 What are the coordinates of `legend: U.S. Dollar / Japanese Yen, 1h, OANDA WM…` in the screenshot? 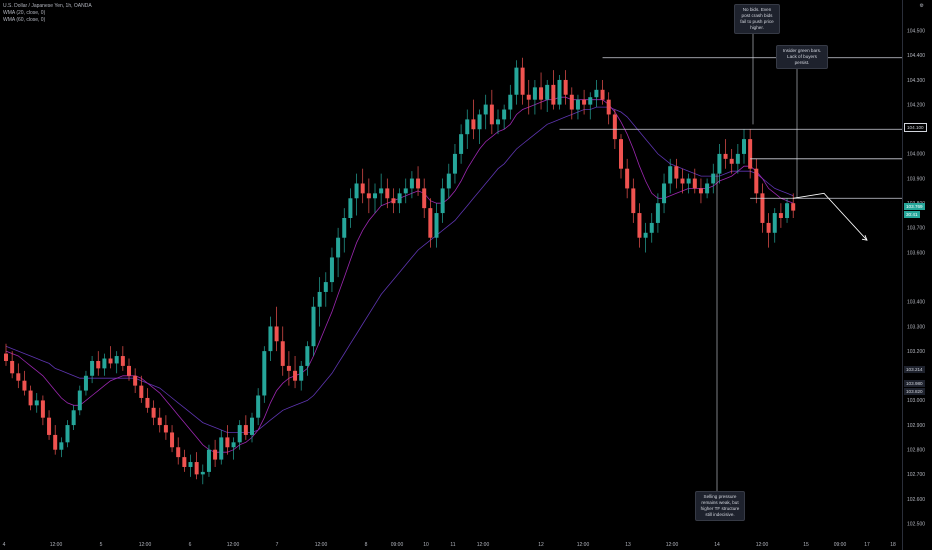 It's located at (47, 13).